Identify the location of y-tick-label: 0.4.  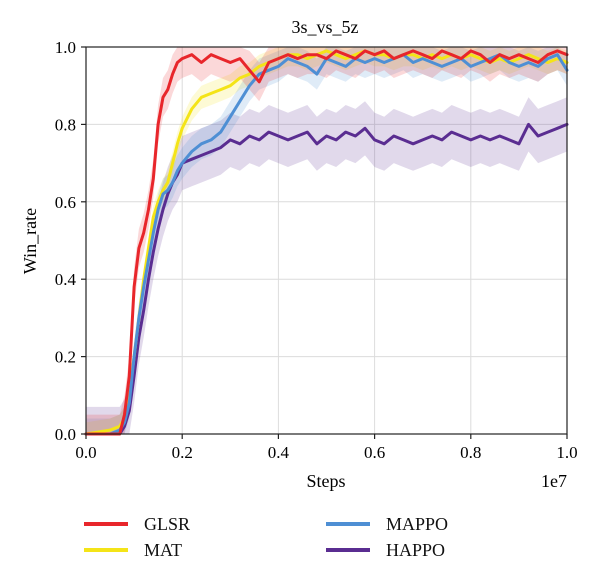
(66, 279).